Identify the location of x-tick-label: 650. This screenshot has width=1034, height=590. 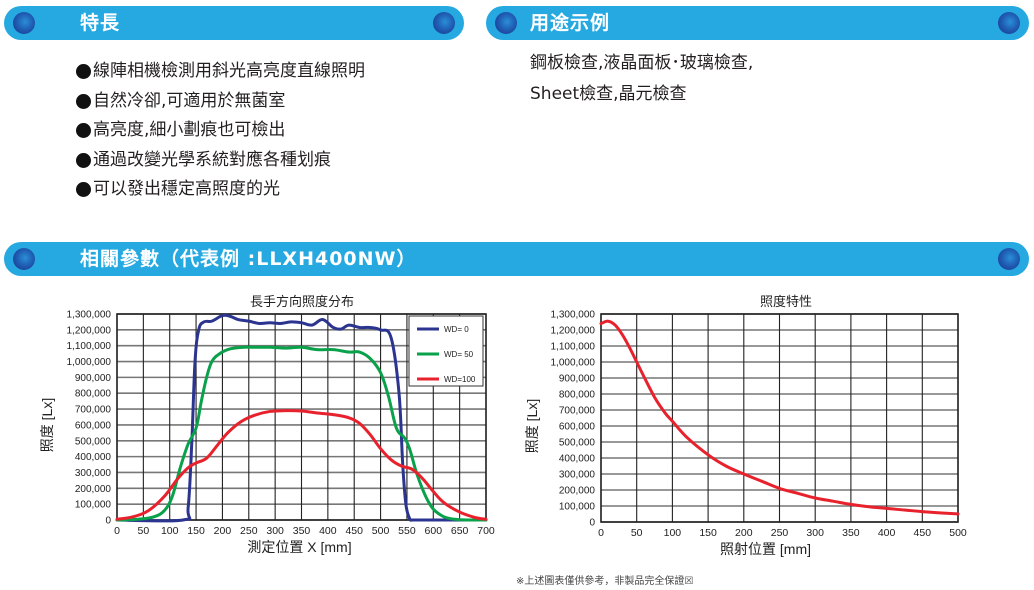
(460, 531).